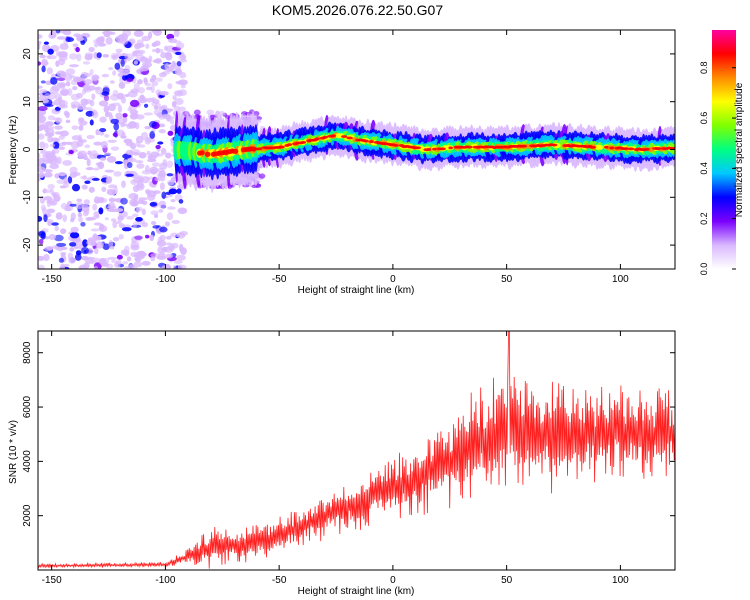  Describe the element at coordinates (27, 244) in the screenshot. I see `y-tick-label: -20` at that location.